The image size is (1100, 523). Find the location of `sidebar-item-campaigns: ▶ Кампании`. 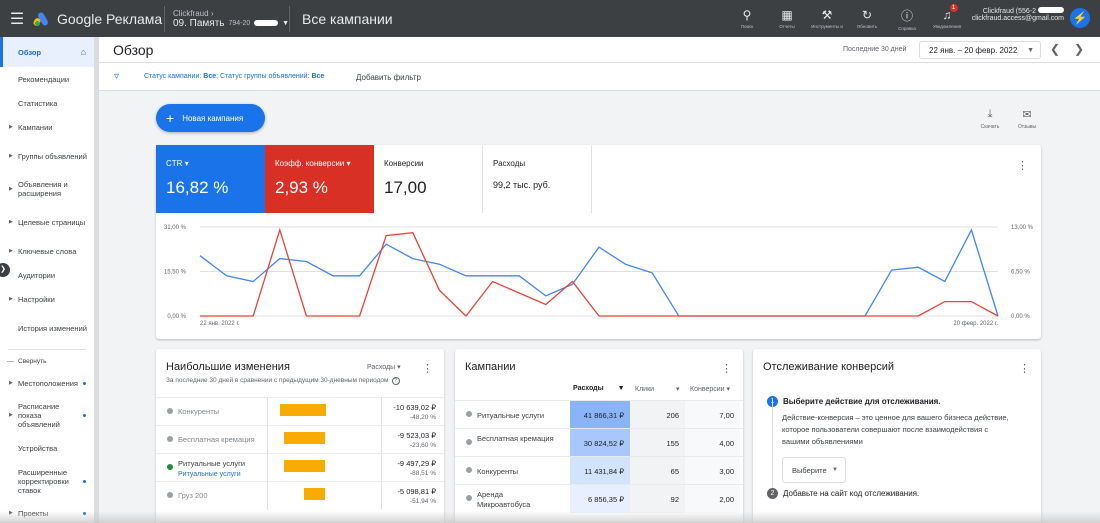

sidebar-item-campaigns: ▶ Кампании is located at coordinates (47, 127).